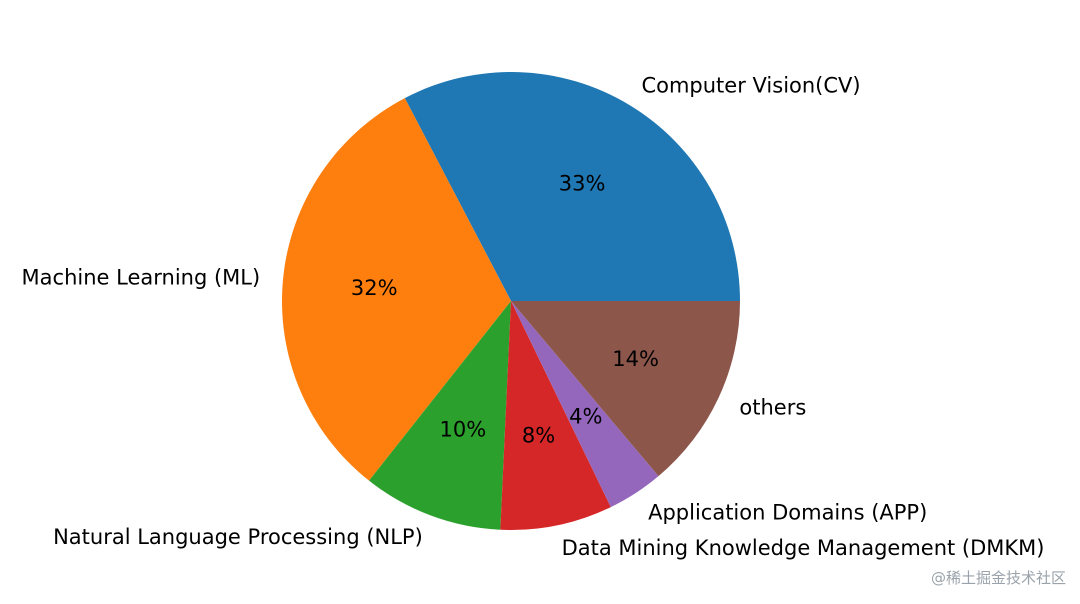 Image resolution: width=1080 pixels, height=604 pixels. I want to click on slice-application-domains-app, so click(585, 404).